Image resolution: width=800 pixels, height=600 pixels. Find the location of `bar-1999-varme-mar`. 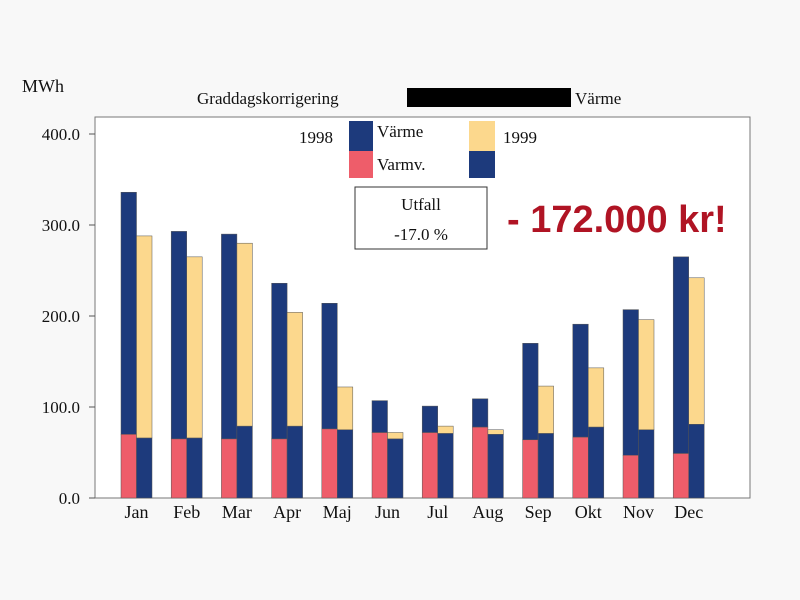

bar-1999-varme-mar is located at coordinates (244, 334).